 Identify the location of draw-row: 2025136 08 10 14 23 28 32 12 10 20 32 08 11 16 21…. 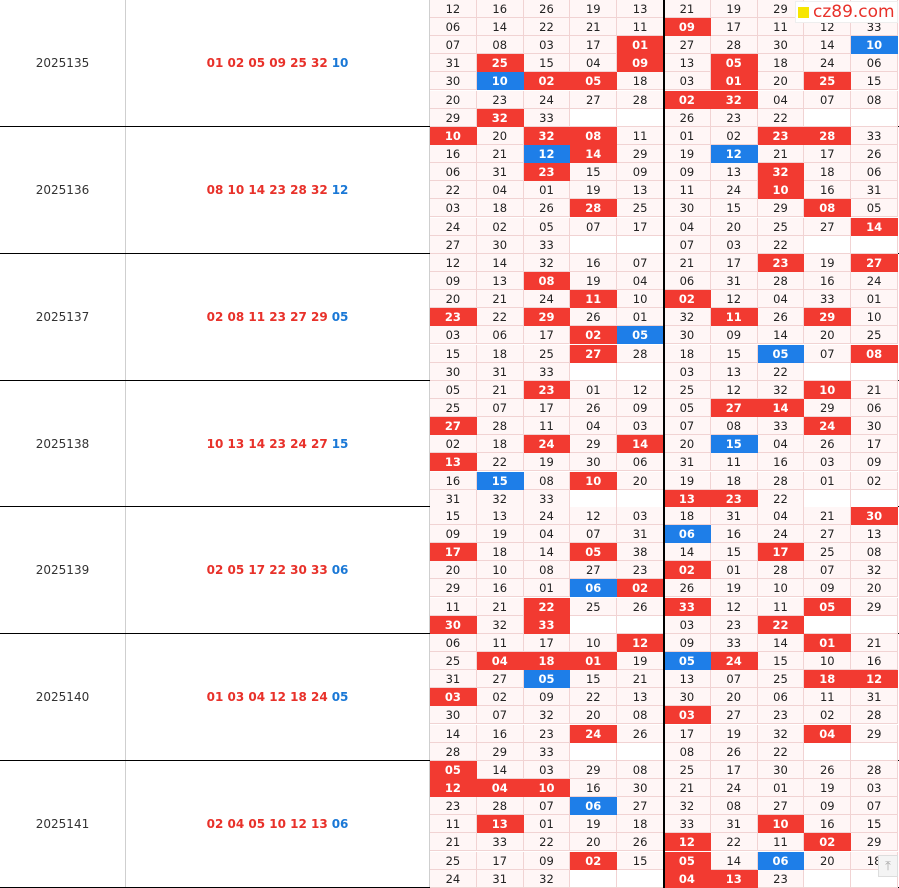
(449, 190).